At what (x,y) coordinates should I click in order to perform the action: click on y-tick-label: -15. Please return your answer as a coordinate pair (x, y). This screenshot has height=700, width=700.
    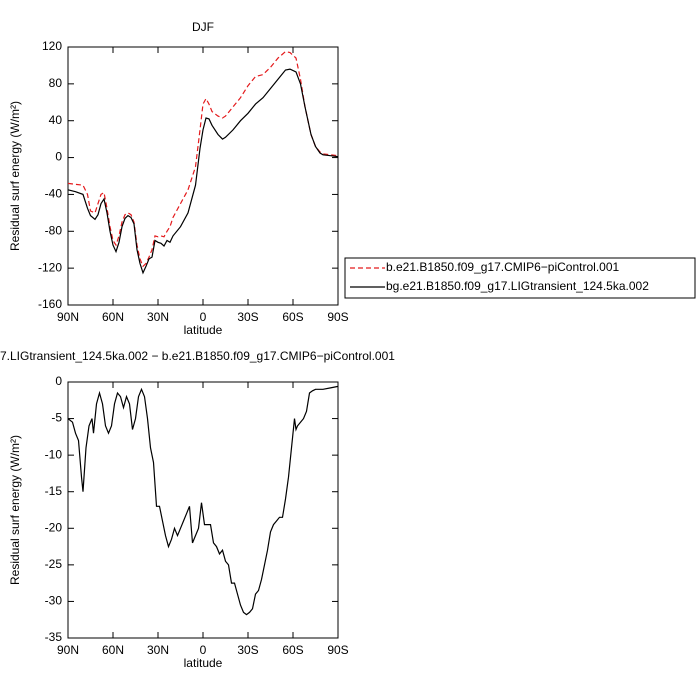
    Looking at the image, I should click on (54, 491).